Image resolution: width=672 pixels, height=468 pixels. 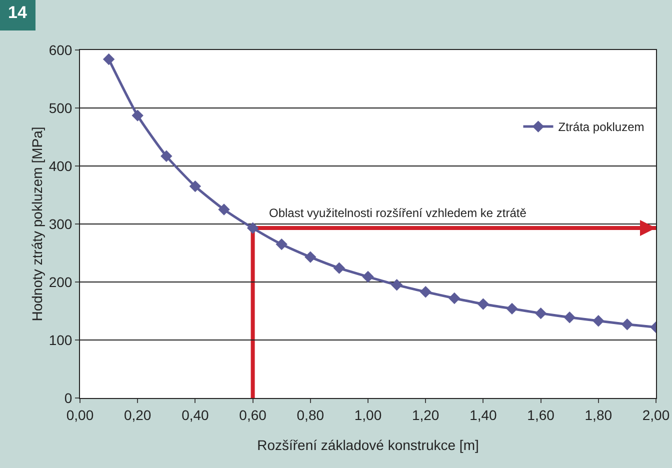 What do you see at coordinates (60, 224) in the screenshot?
I see `y-tick-label: 300` at bounding box center [60, 224].